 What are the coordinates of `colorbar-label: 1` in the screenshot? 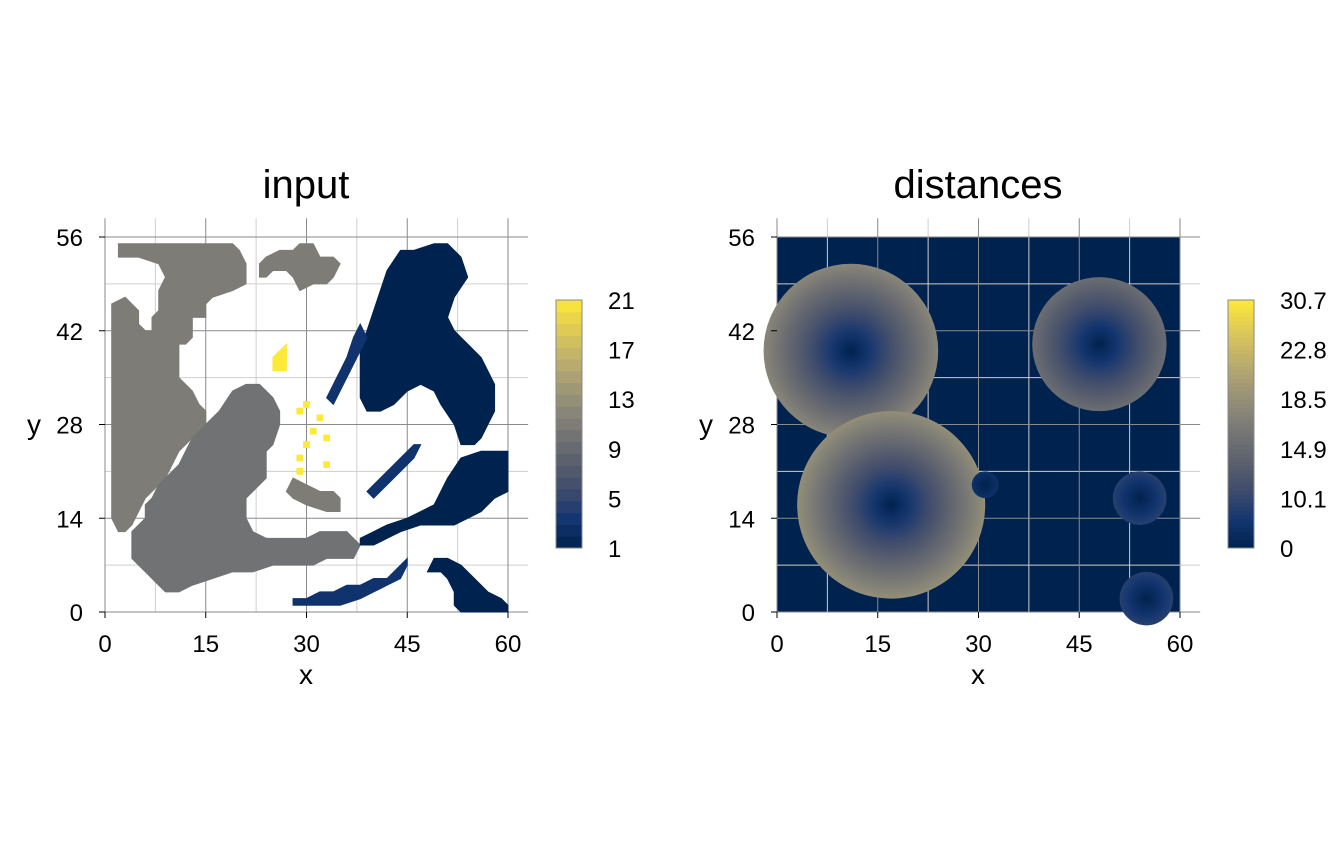 It's located at (614, 549).